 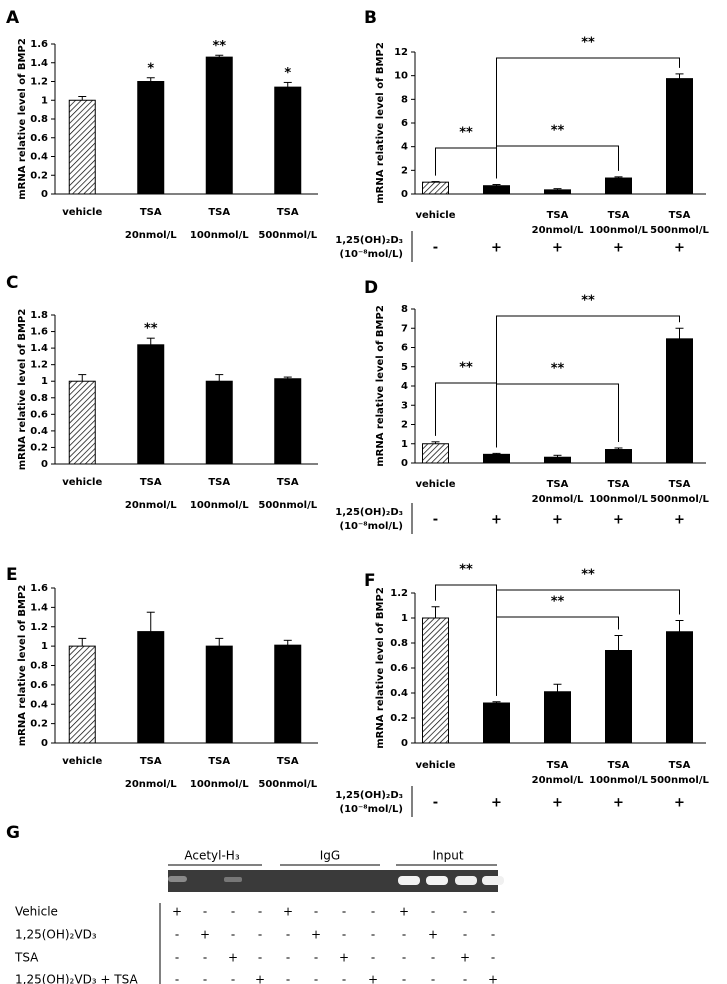 What do you see at coordinates (404, 309) in the screenshot?
I see `y-tick-label: 8` at bounding box center [404, 309].